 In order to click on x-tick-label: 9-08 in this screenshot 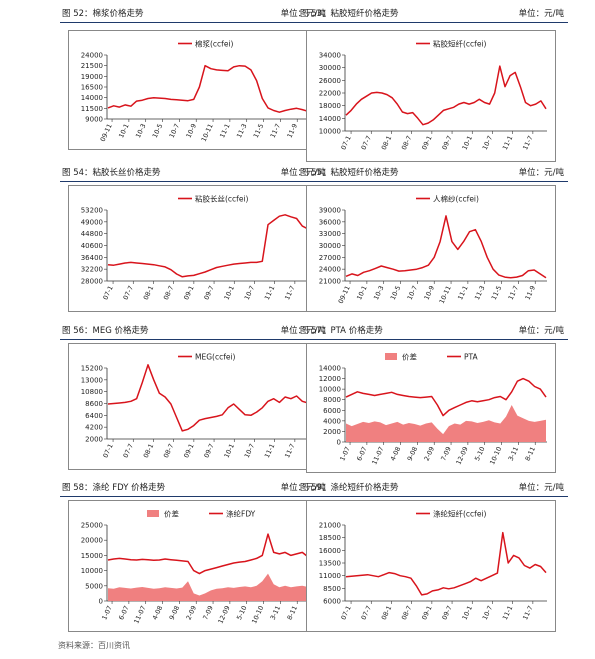, I will do `click(412, 453)`.